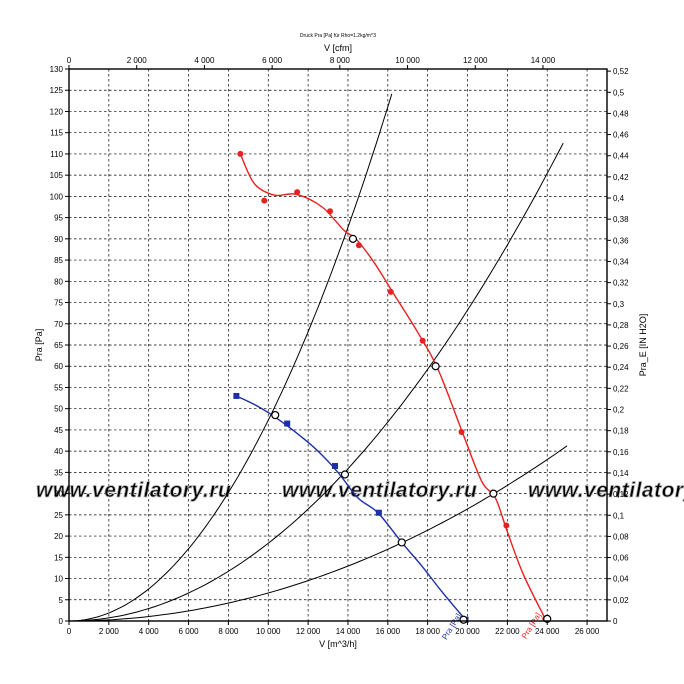 The image size is (684, 684). Describe the element at coordinates (621, 177) in the screenshot. I see `y2-tick-label: 0,42` at that location.